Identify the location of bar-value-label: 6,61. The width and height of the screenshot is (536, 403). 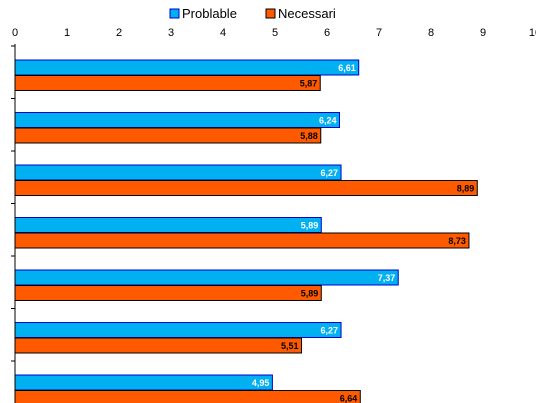
(347, 68).